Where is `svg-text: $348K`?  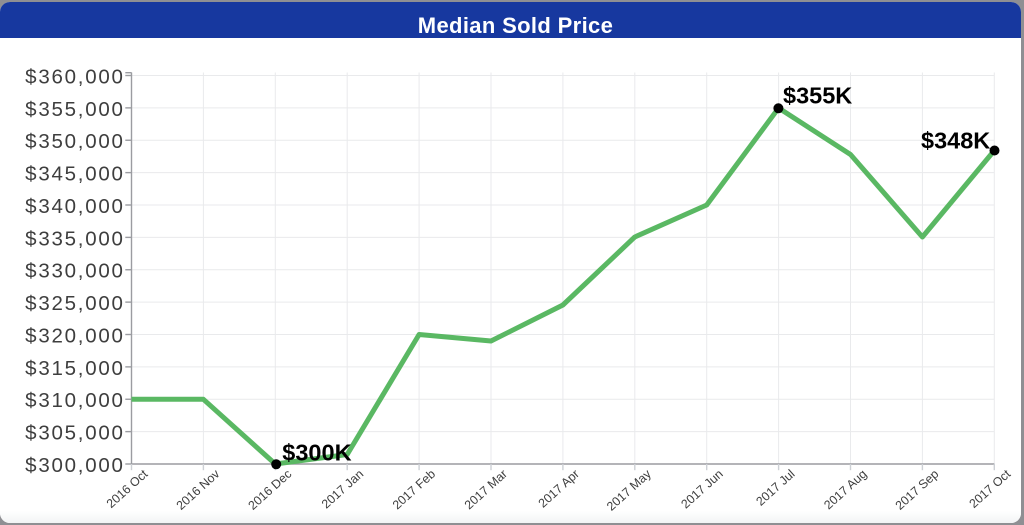
svg-text: $348K is located at coordinates (955, 141).